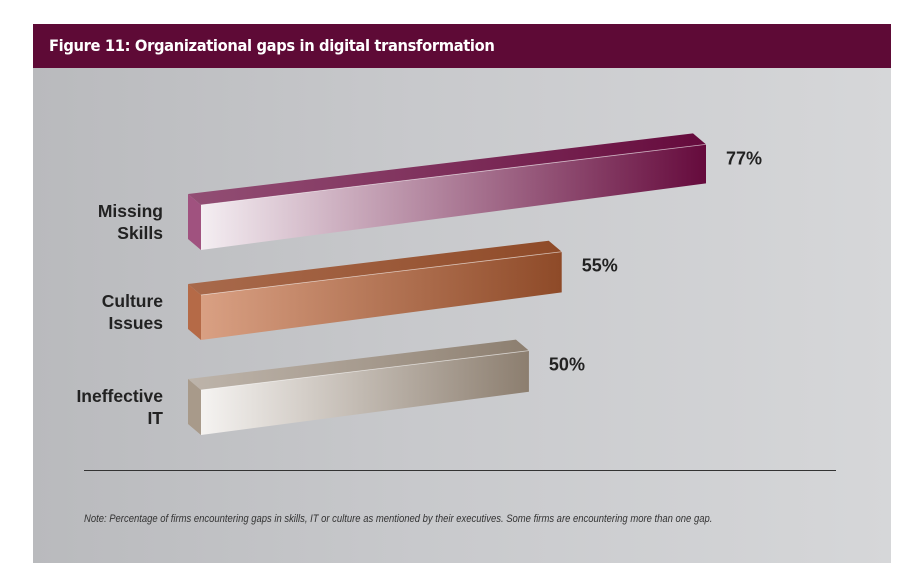 The width and height of the screenshot is (913, 581). I want to click on category-label: IT, so click(155, 418).